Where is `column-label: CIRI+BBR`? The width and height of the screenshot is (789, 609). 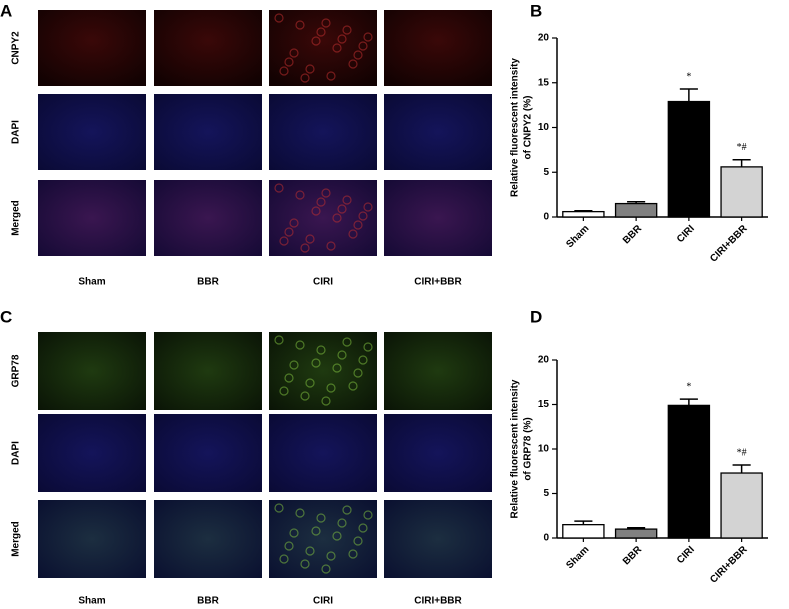 column-label: CIRI+BBR is located at coordinates (438, 282).